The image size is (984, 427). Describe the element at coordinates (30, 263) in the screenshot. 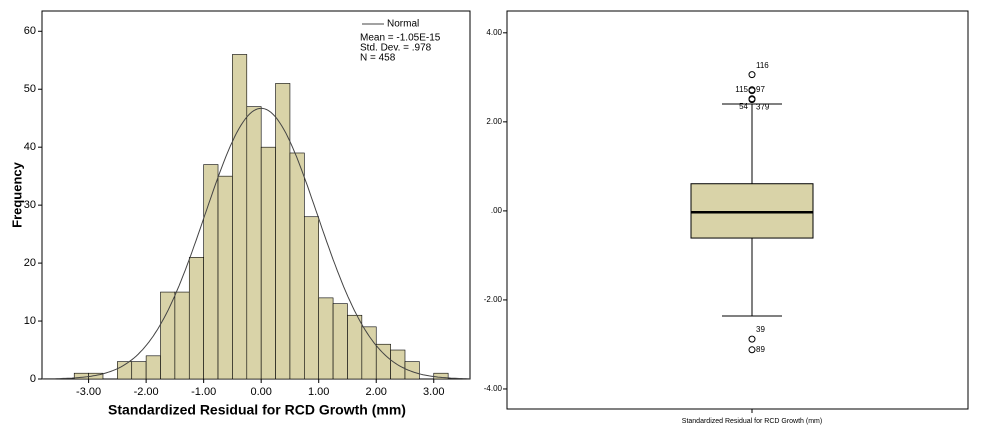

I see `y-tick-label: 20` at that location.